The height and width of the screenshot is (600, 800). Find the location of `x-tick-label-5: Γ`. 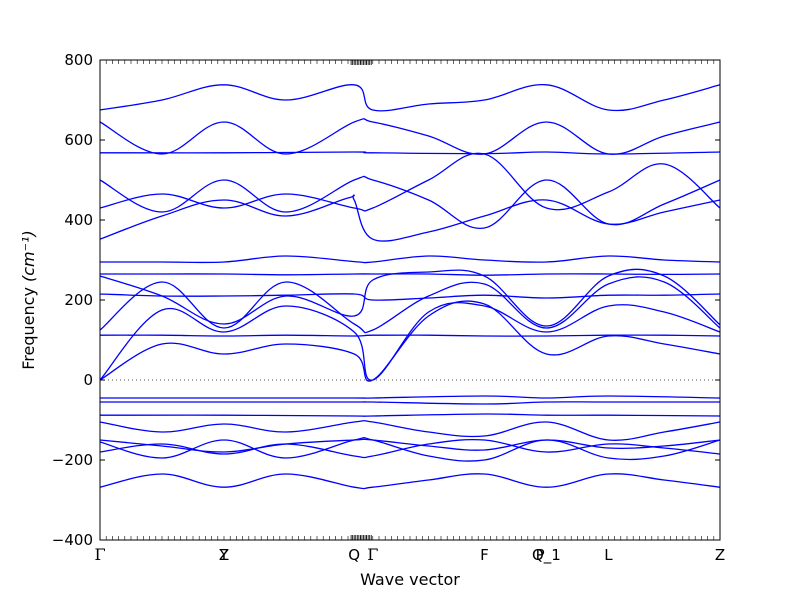

x-tick-label-5: Γ is located at coordinates (372, 554).